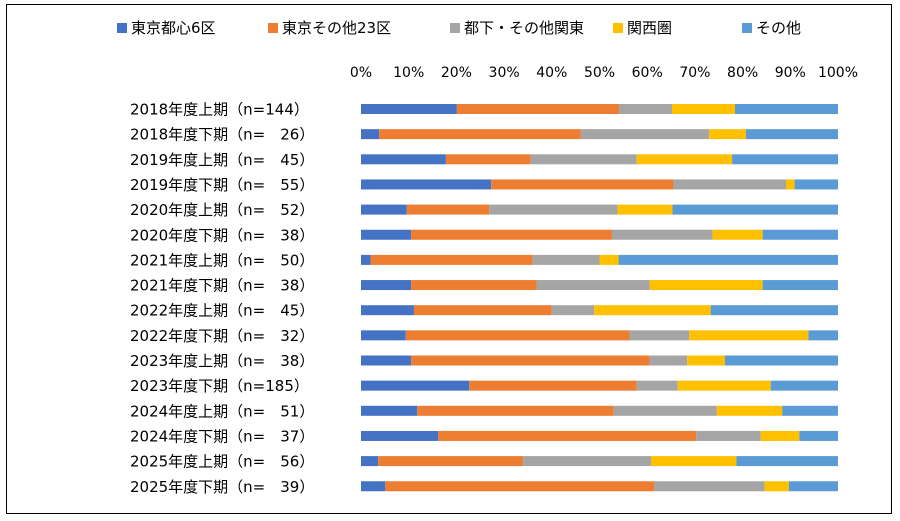  I want to click on x-tick-label: 90%, so click(790, 73).